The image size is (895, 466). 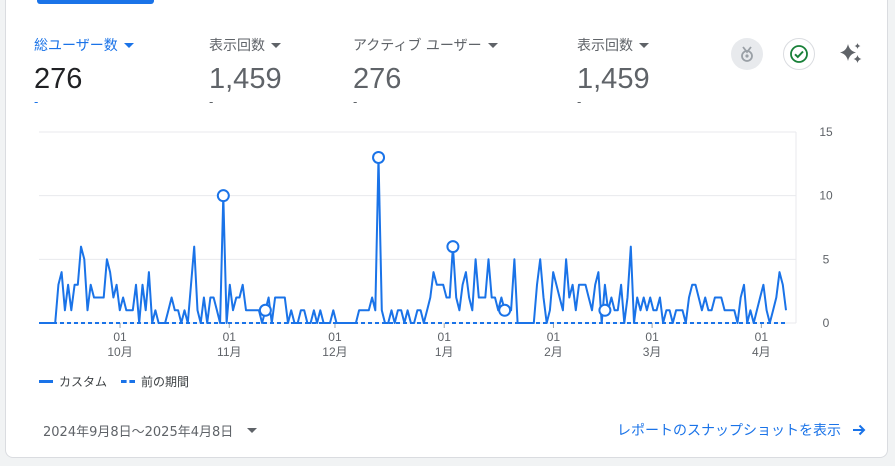 What do you see at coordinates (84, 72) in the screenshot?
I see `metric-total-users: 総ユーザー数 276 -` at bounding box center [84, 72].